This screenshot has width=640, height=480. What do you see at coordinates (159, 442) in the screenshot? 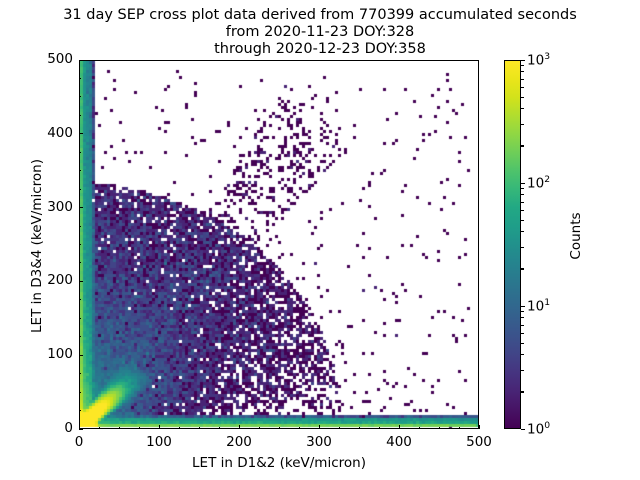
I see `x-tick-label-100: 100` at bounding box center [159, 442].